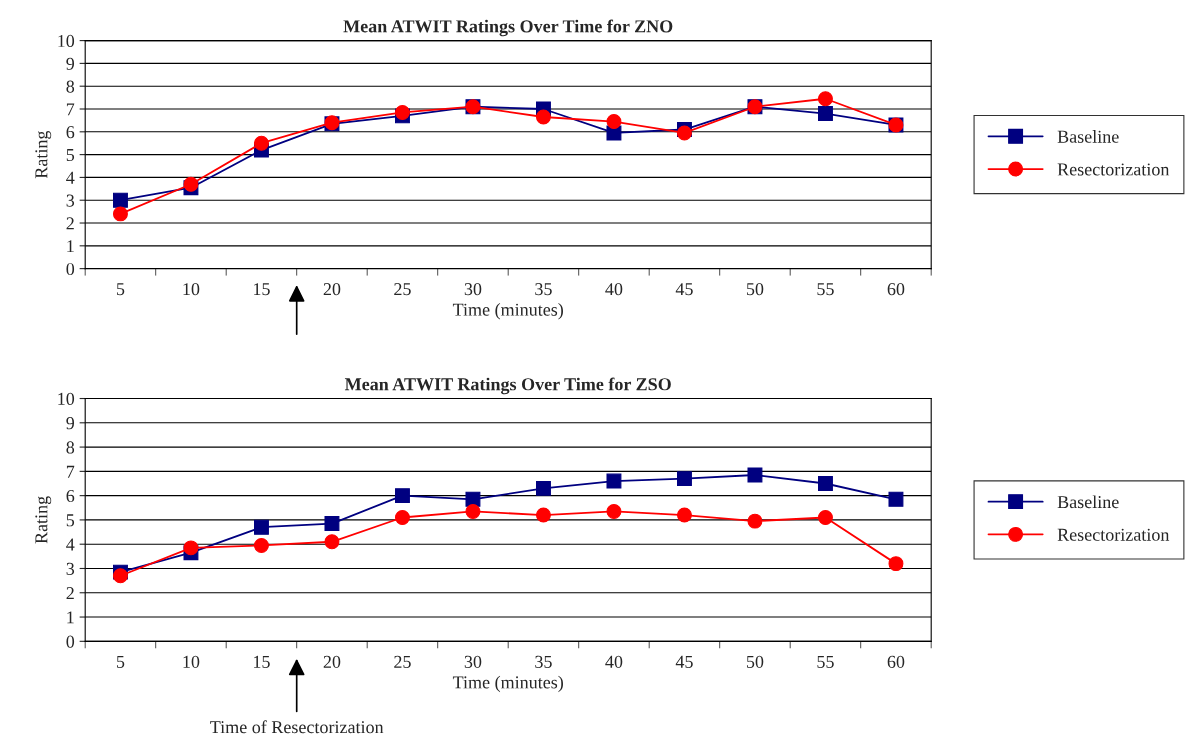 The image size is (1200, 738). What do you see at coordinates (507, 386) in the screenshot?
I see `chart-title: Mean ATWIT Ratings Over Time for ZSO` at bounding box center [507, 386].